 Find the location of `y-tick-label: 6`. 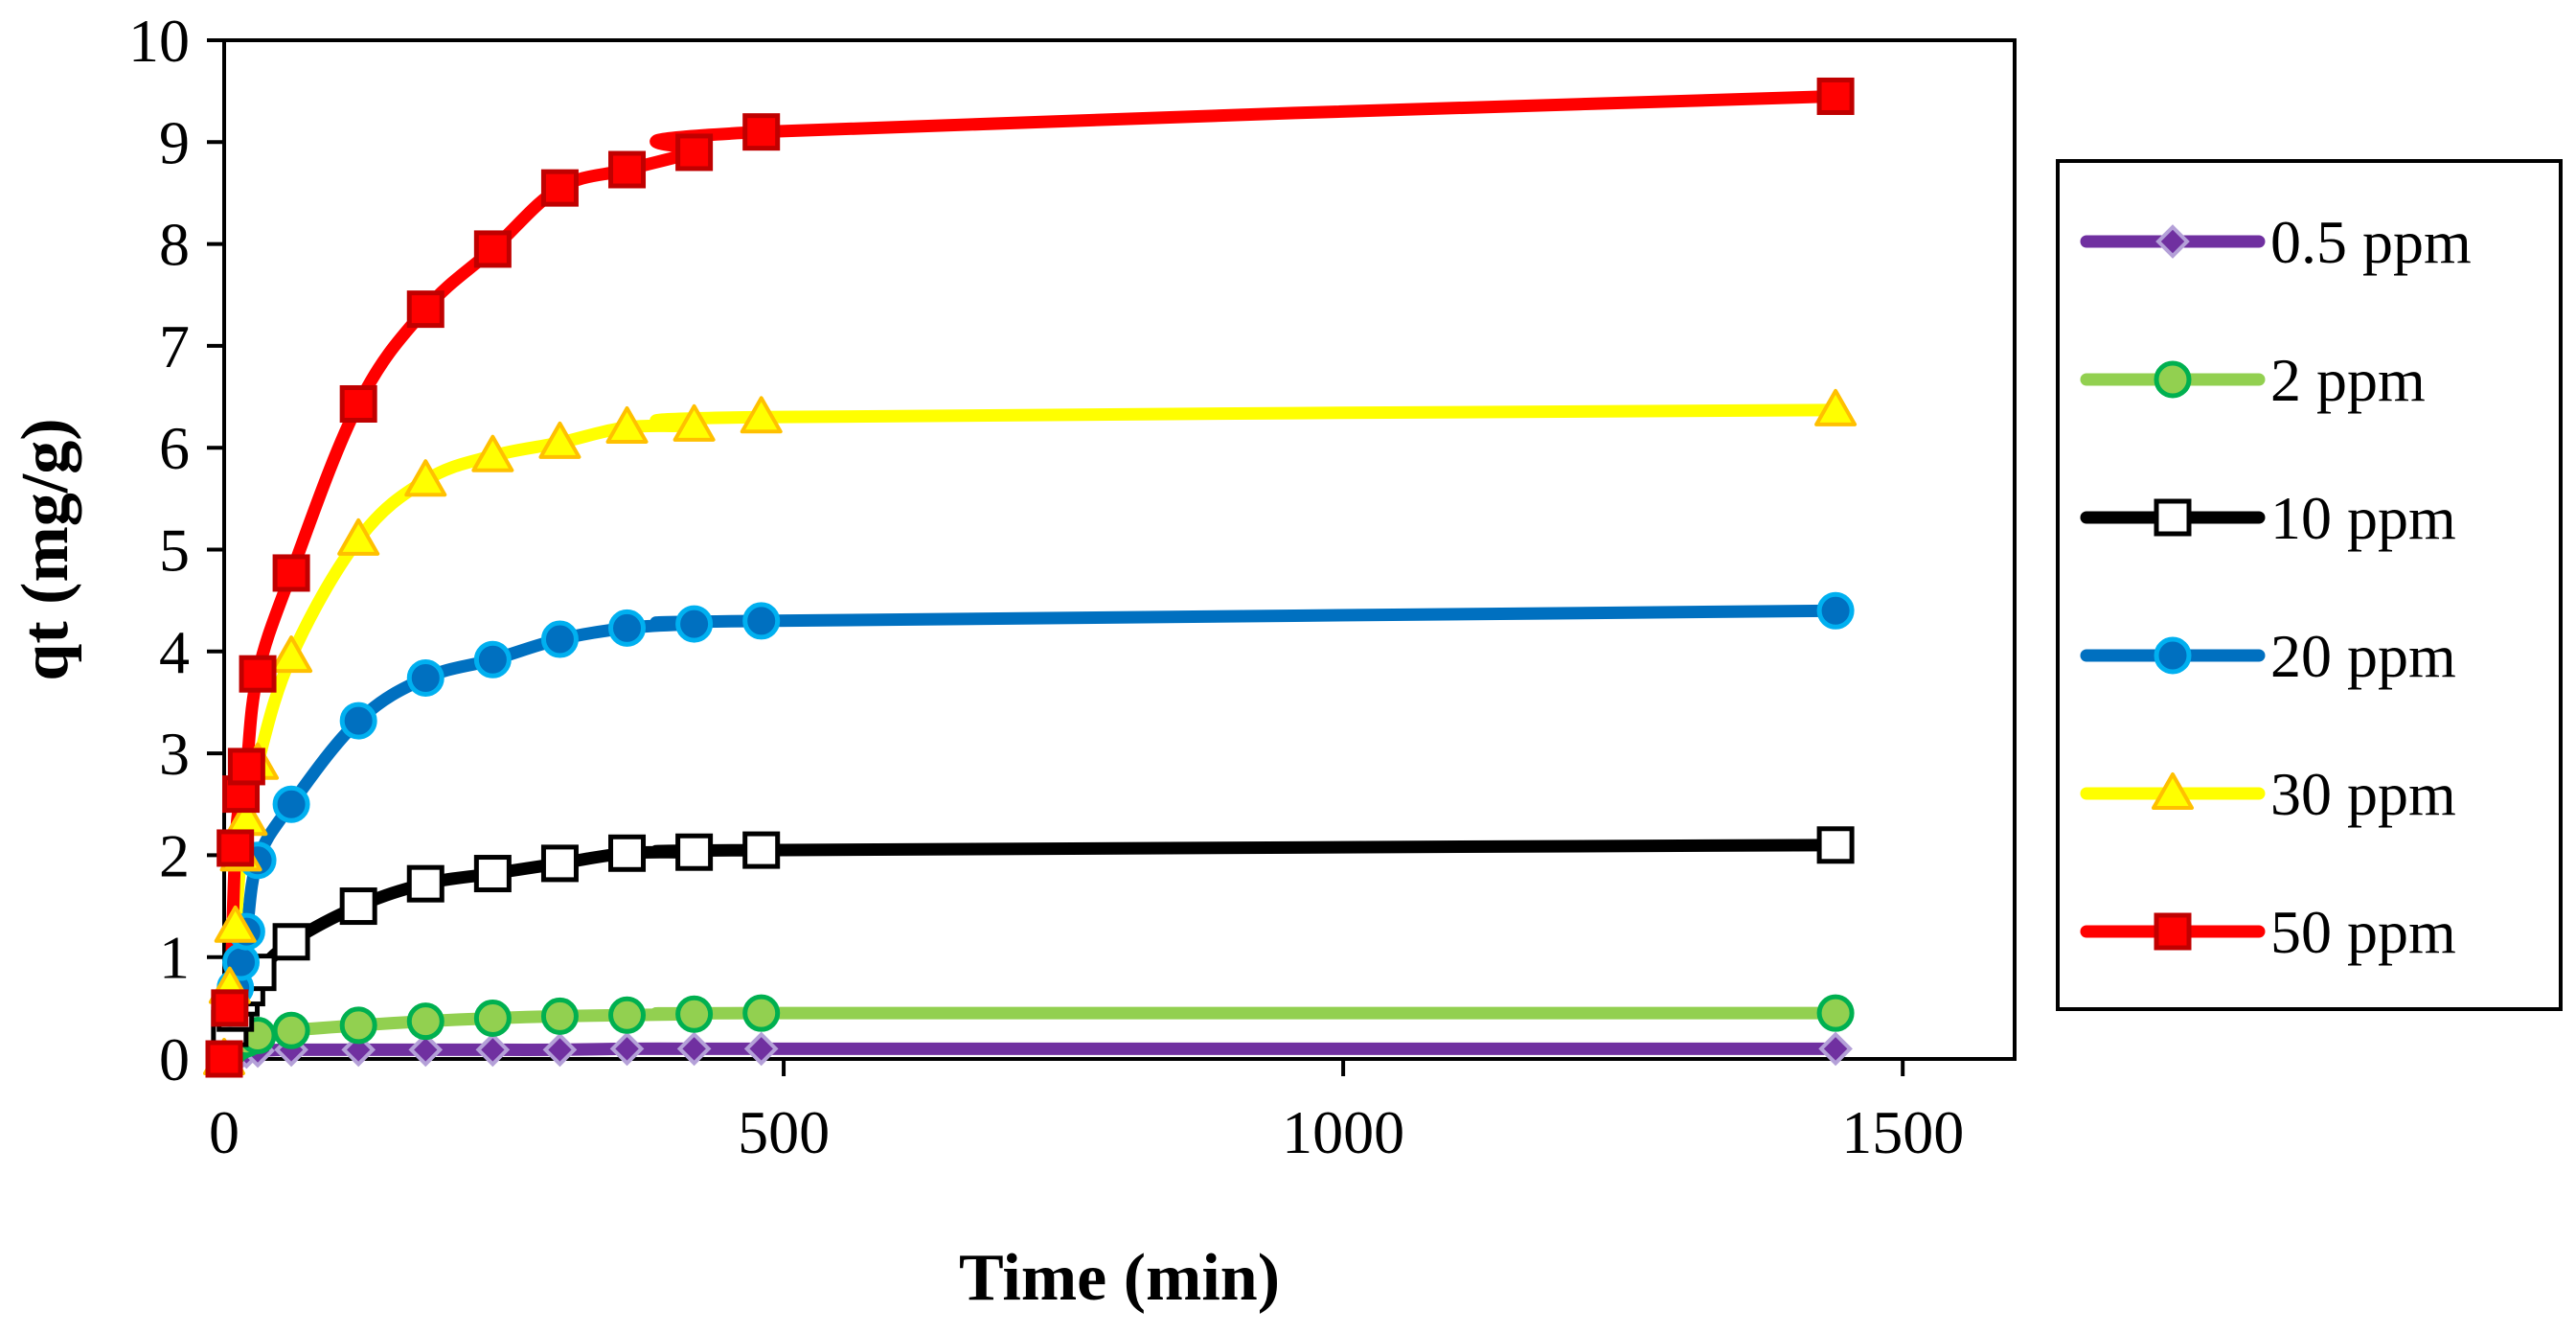

y-tick-label: 6 is located at coordinates (174, 448).